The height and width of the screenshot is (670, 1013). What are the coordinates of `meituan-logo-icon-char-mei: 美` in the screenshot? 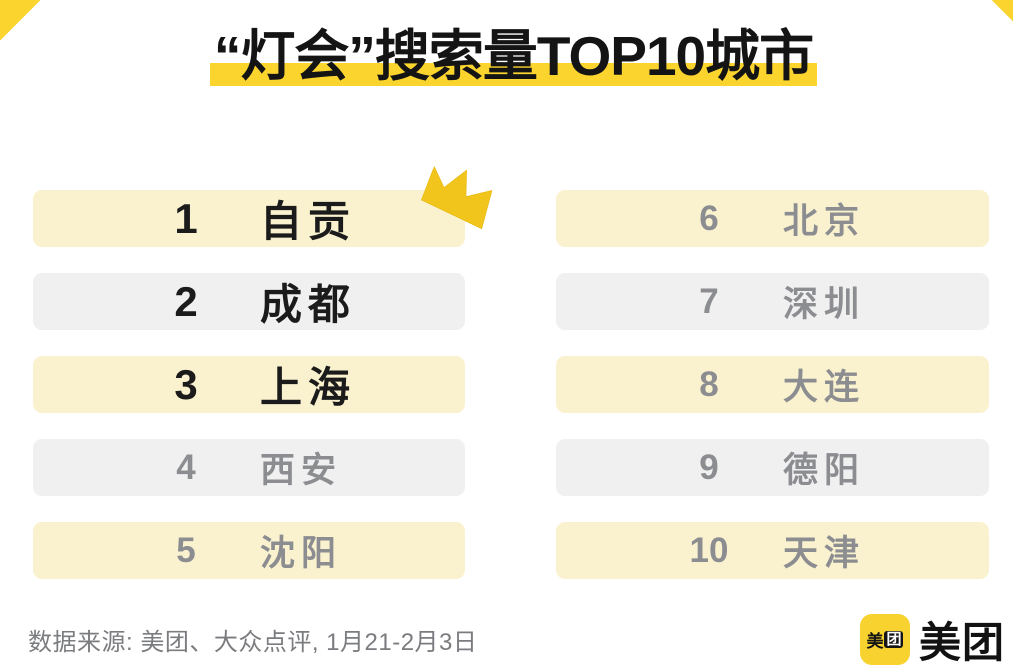 It's located at (875, 641).